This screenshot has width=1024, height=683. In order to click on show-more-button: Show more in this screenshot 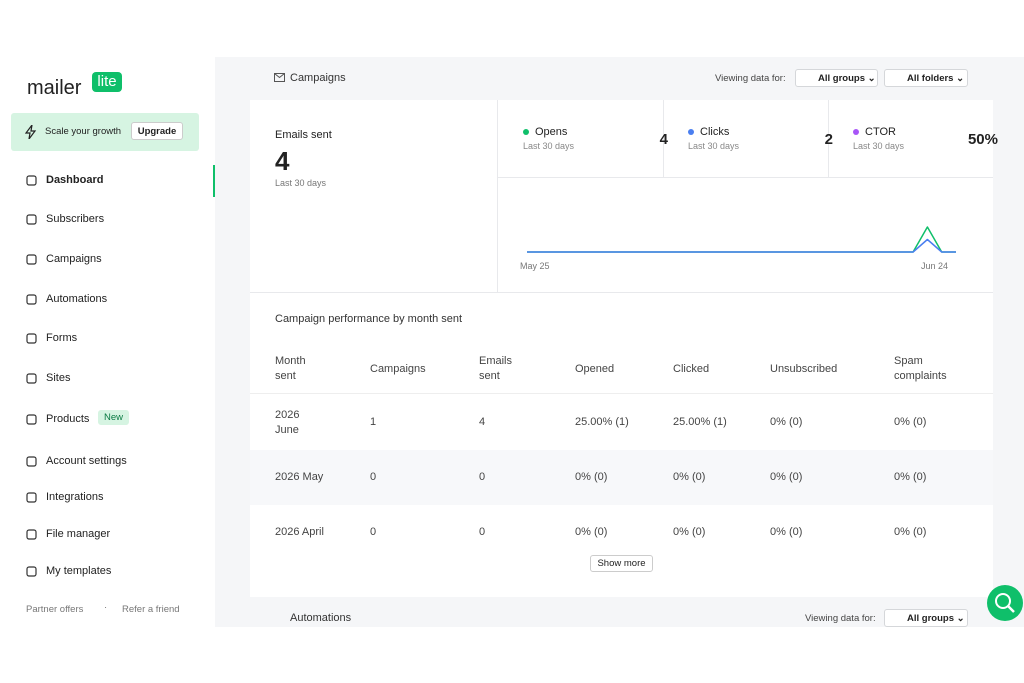, I will do `click(621, 563)`.